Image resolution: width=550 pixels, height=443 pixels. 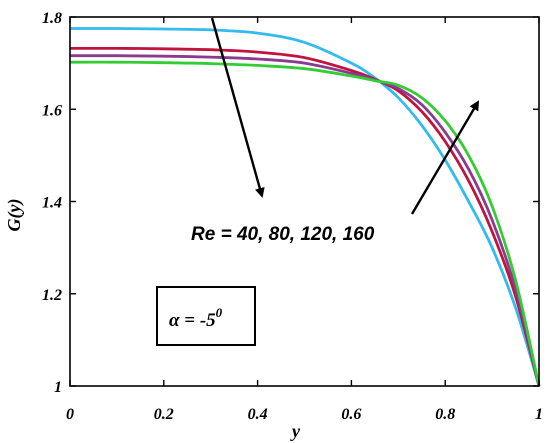 What do you see at coordinates (237, 107) in the screenshot?
I see `arrow-decreasing` at bounding box center [237, 107].